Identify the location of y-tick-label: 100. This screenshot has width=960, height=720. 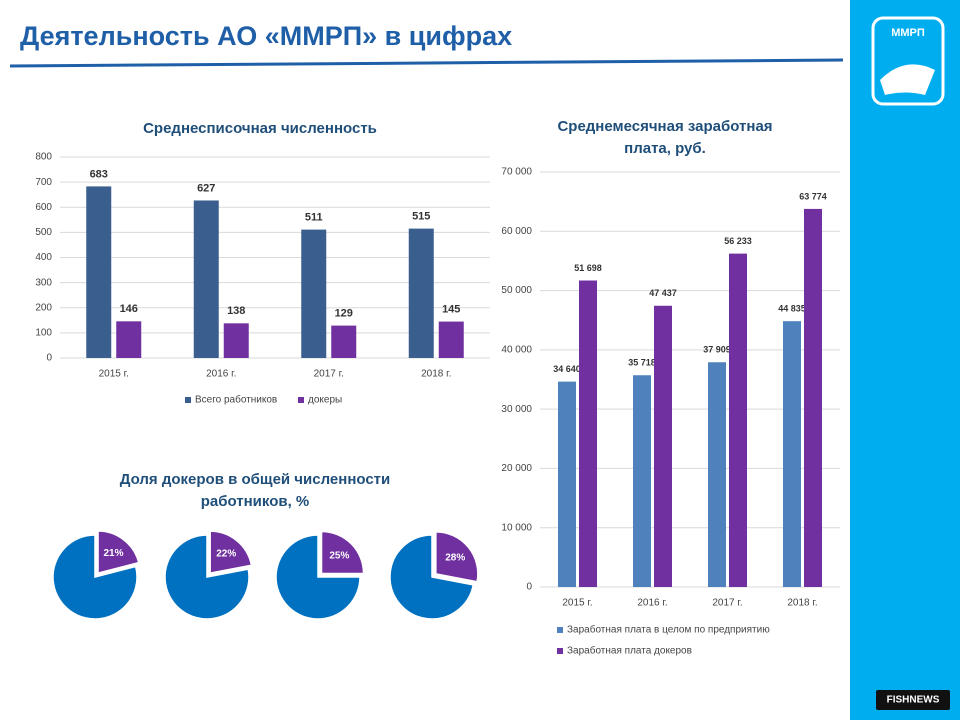
(43, 333).